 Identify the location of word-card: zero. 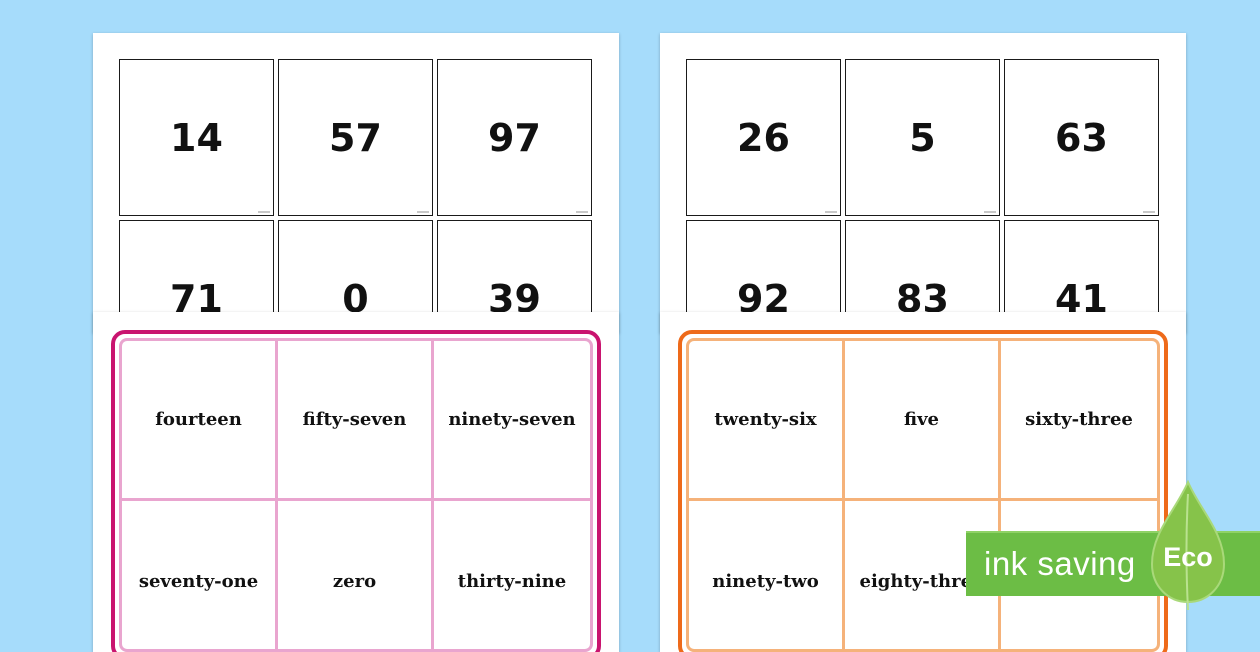
(356, 576).